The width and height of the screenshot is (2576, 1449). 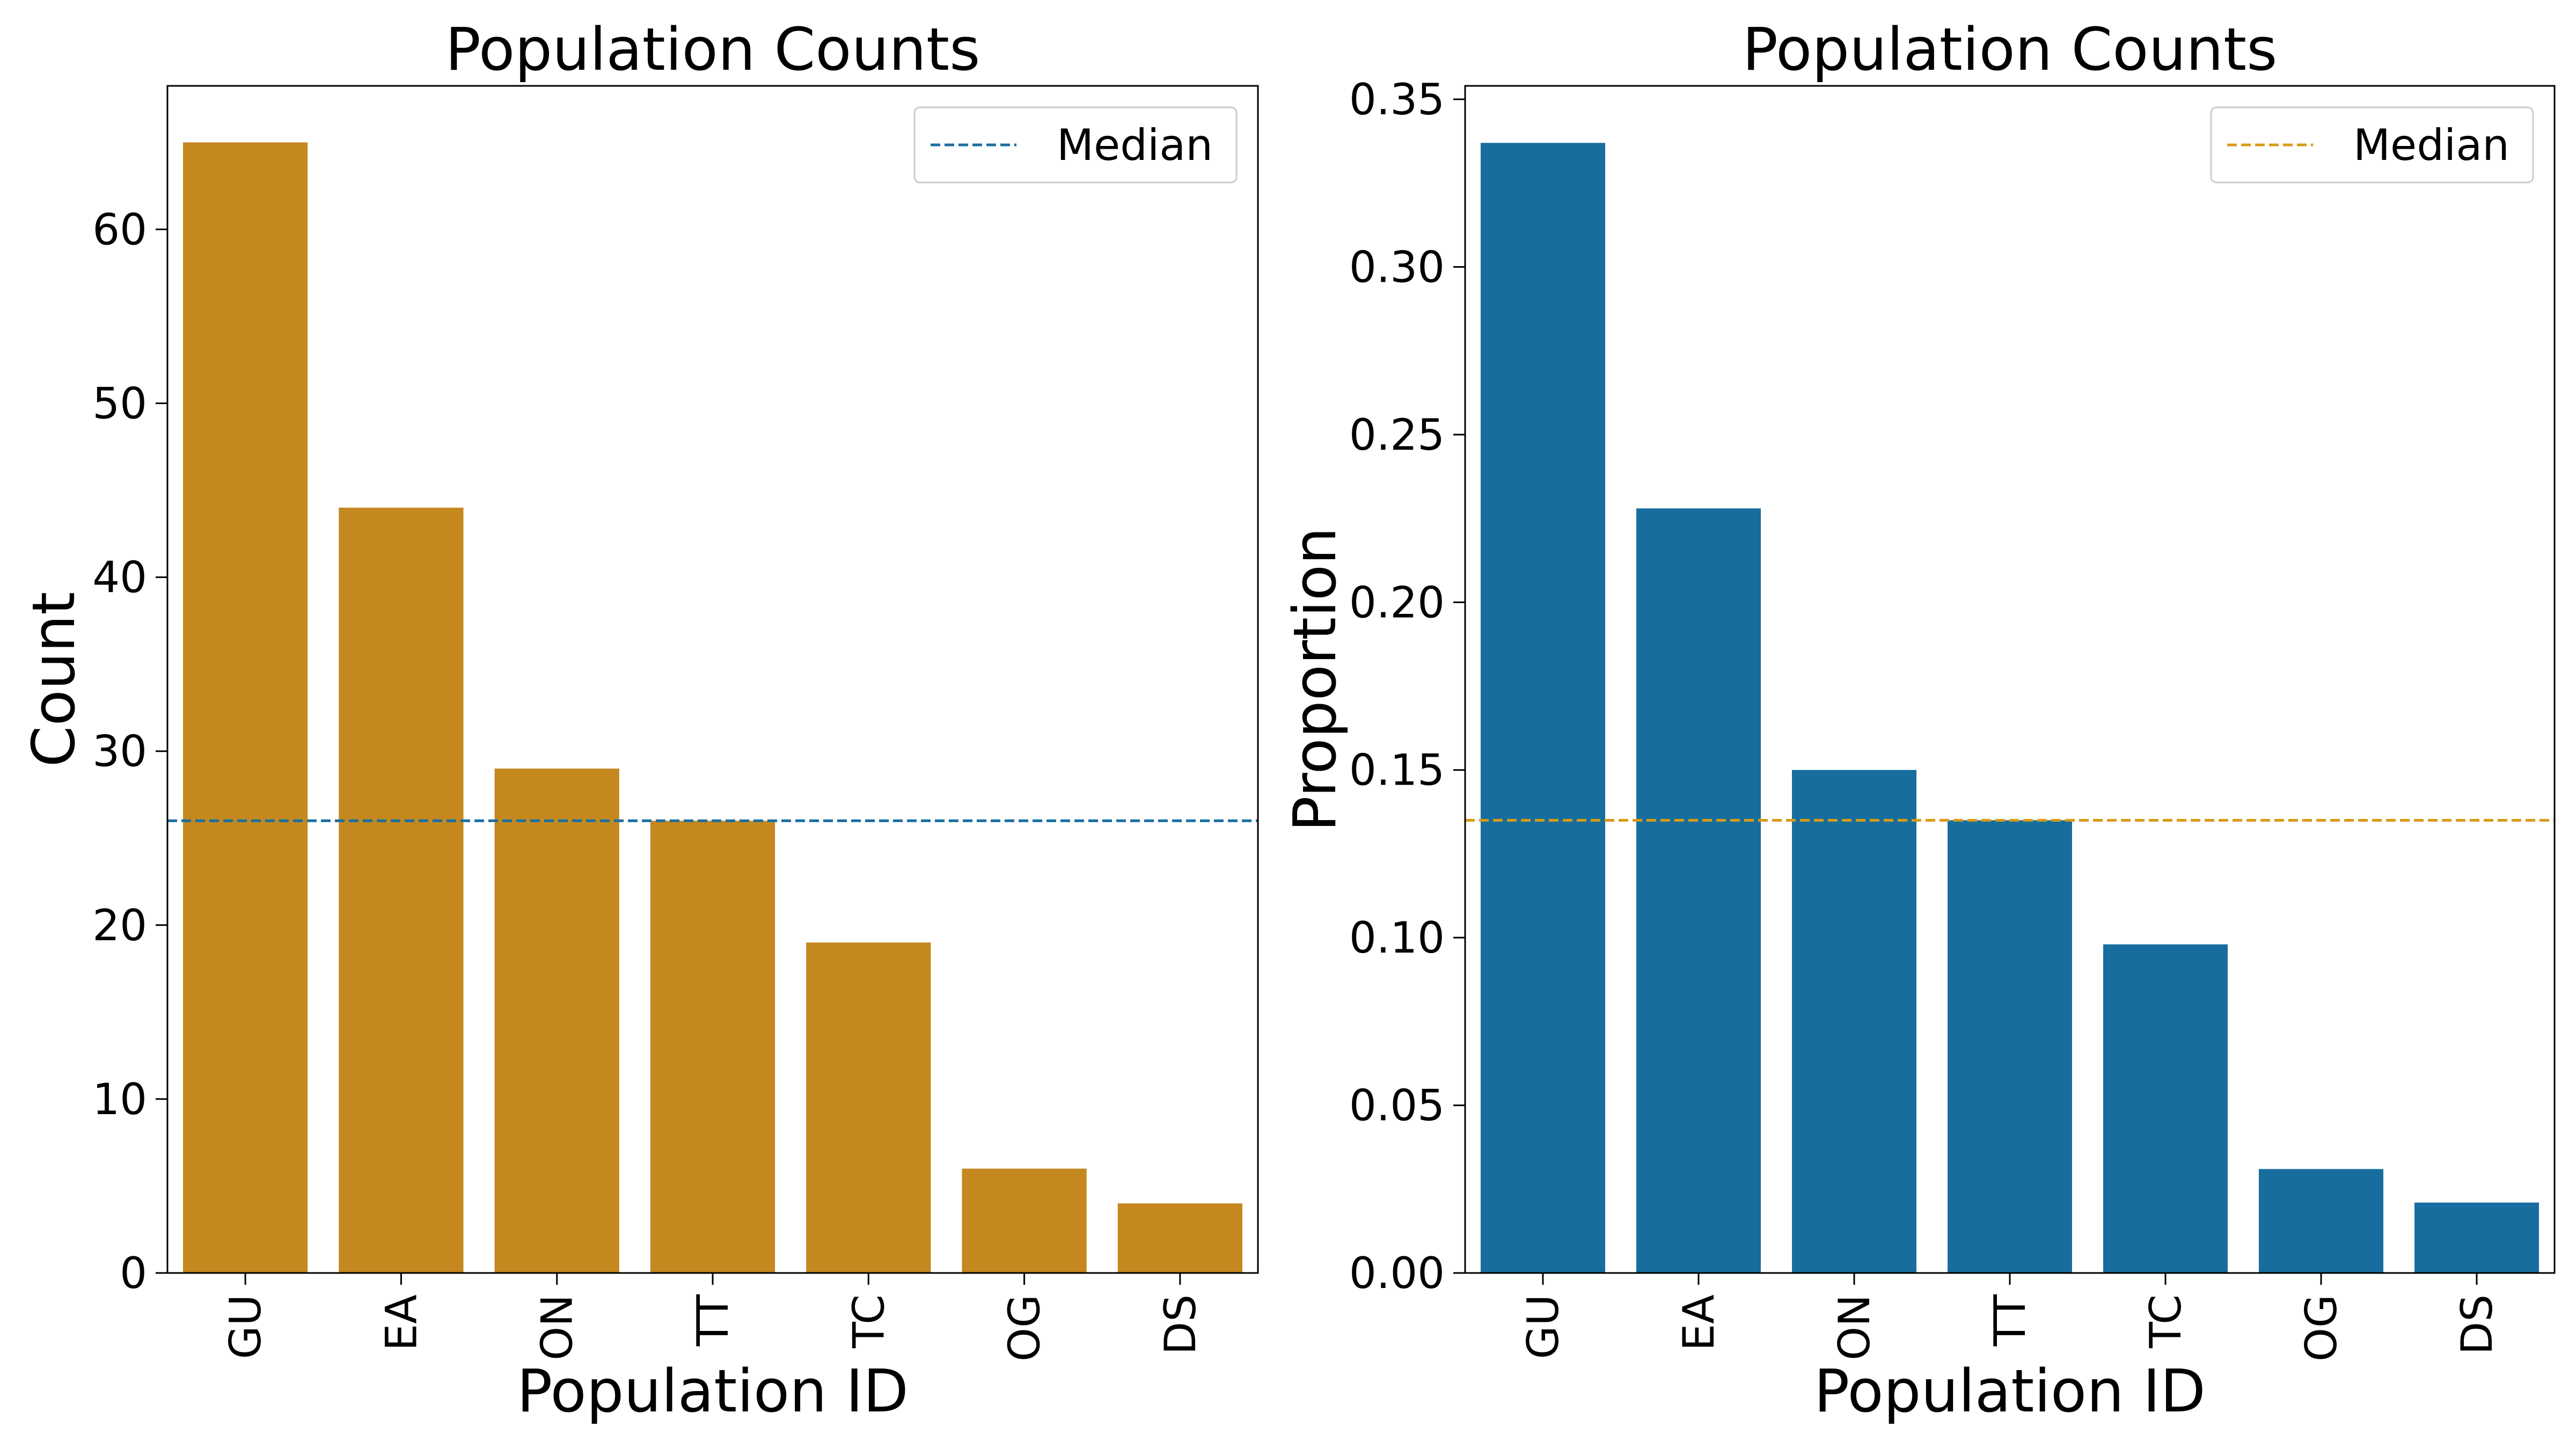 What do you see at coordinates (1397, 1106) in the screenshot?
I see `y-tick-label: 0.05` at bounding box center [1397, 1106].